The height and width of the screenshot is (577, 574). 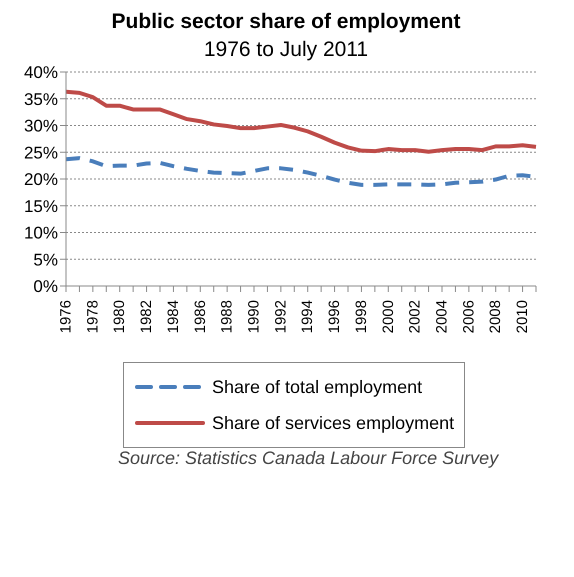 What do you see at coordinates (307, 317) in the screenshot?
I see `x-tick-label: 1994` at bounding box center [307, 317].